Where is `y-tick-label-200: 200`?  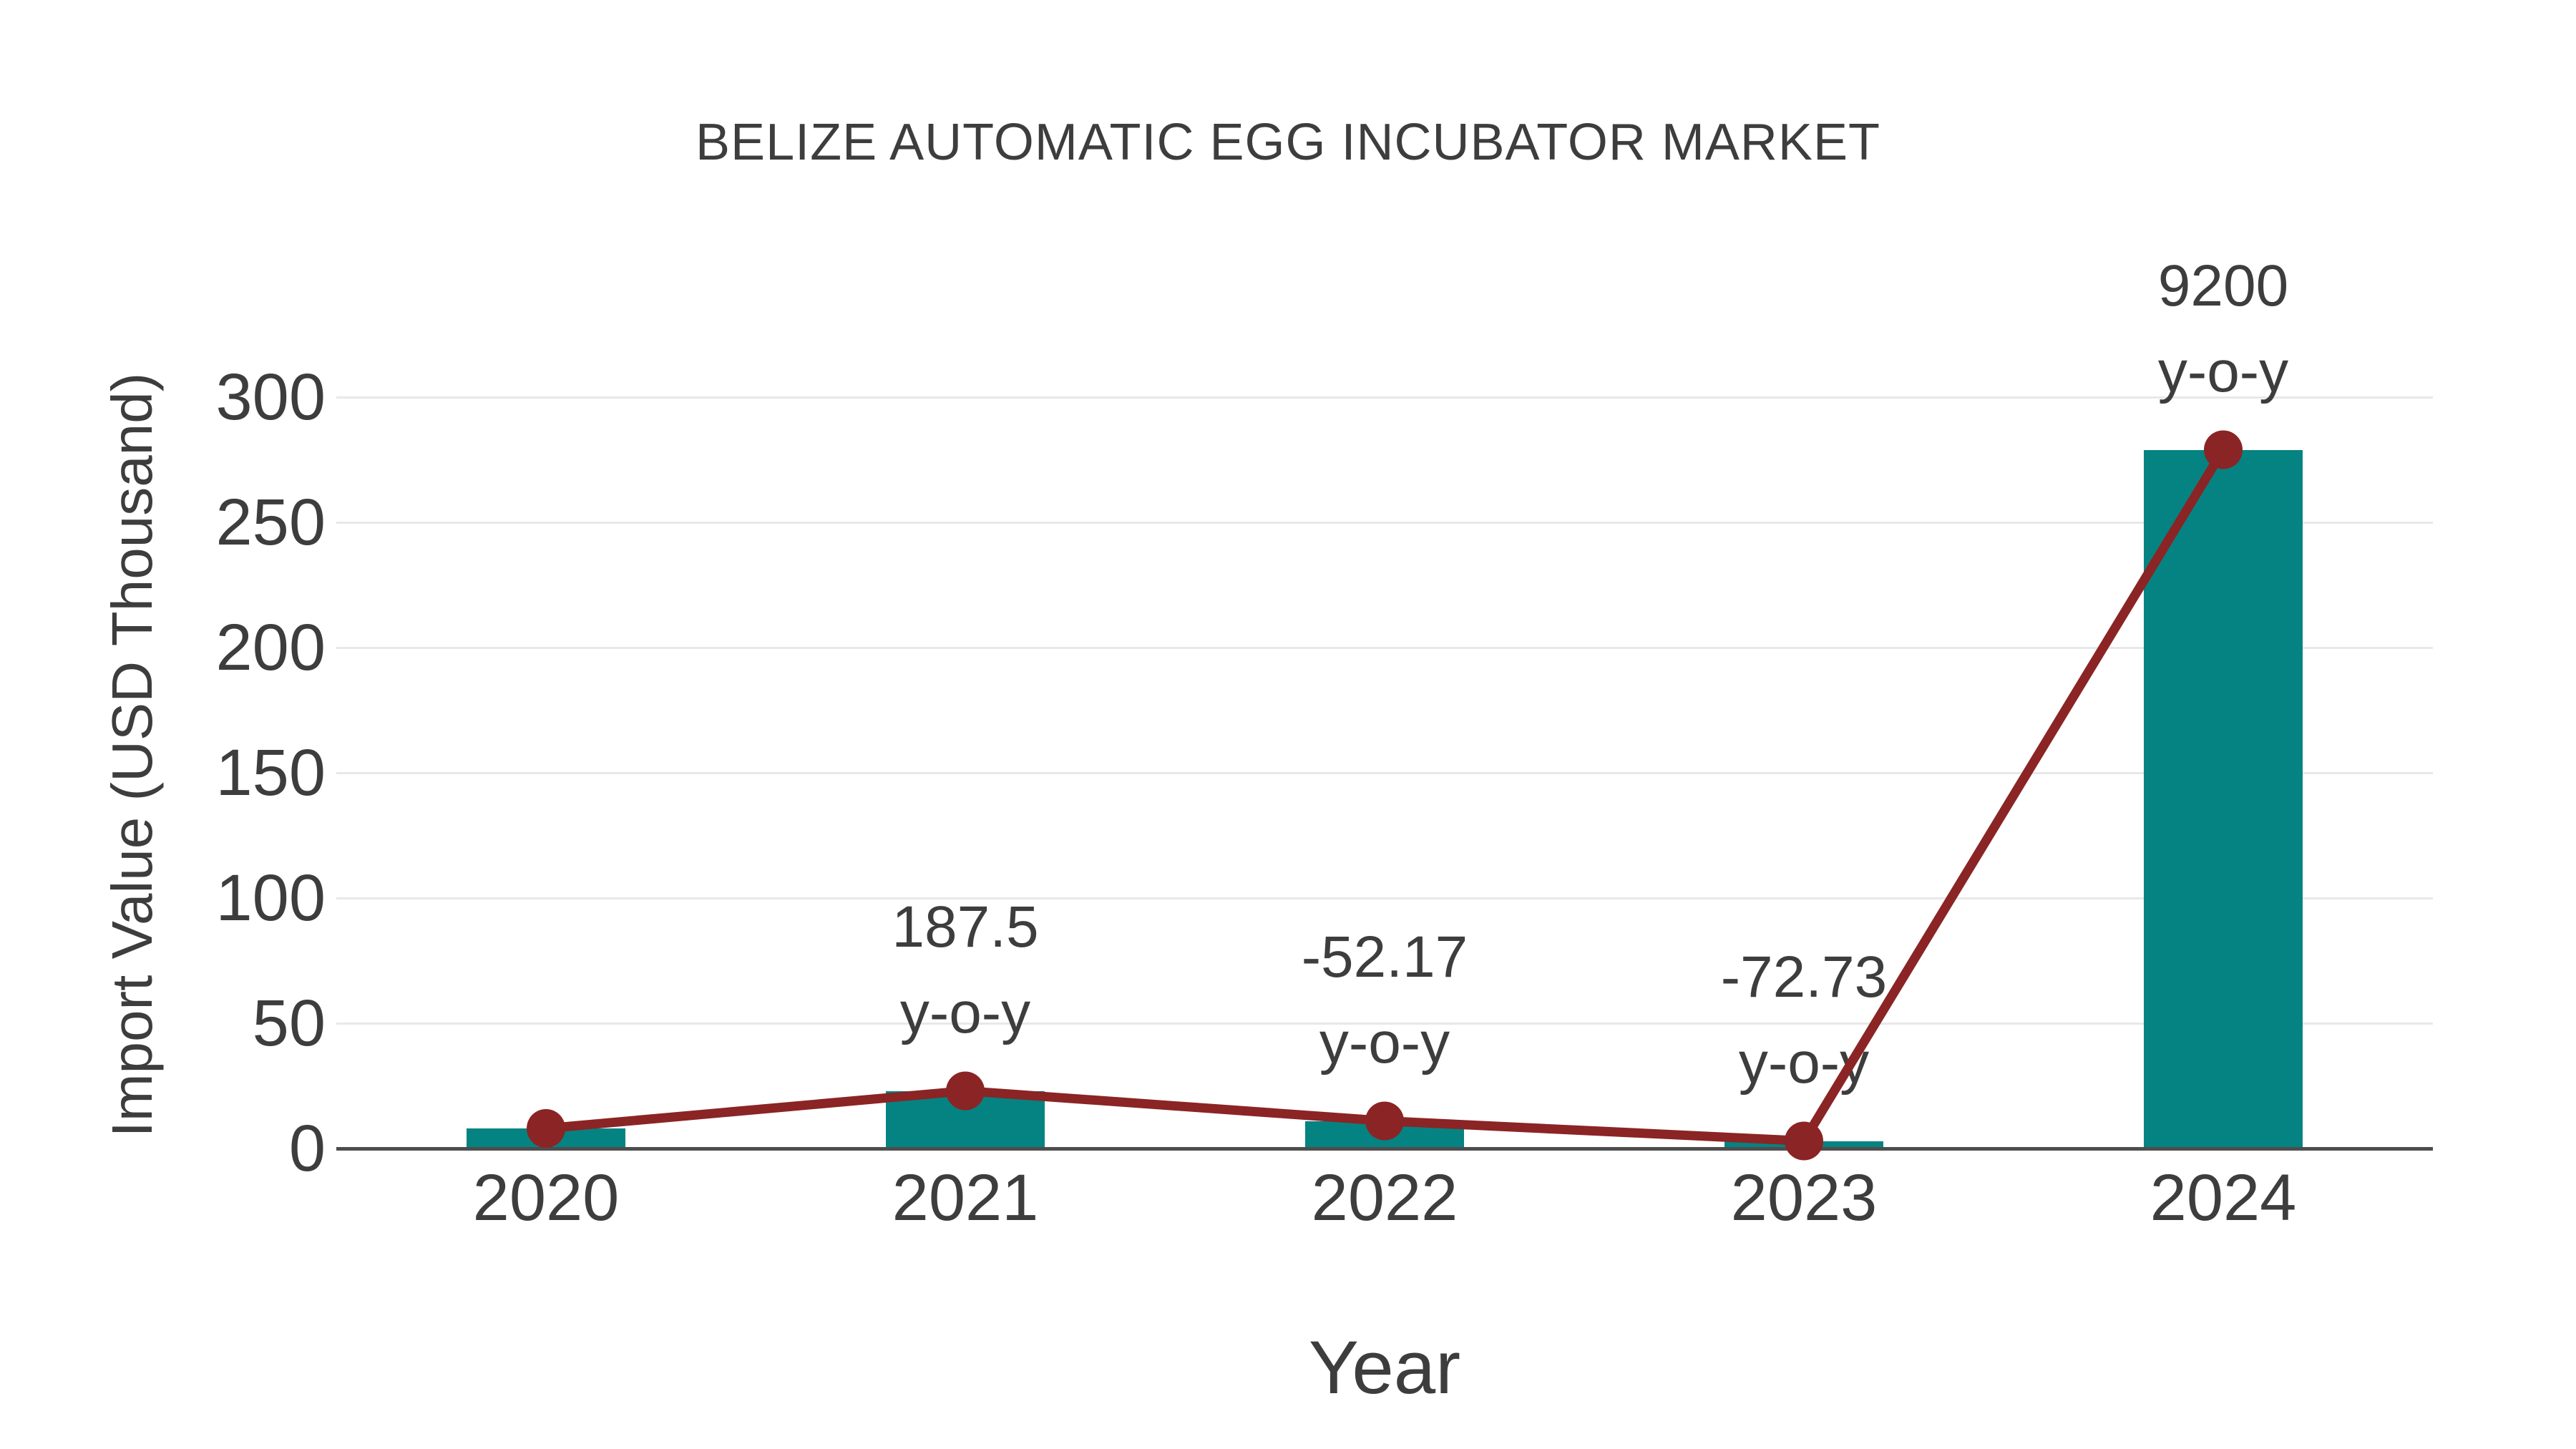
y-tick-label-200: 200 is located at coordinates (270, 647).